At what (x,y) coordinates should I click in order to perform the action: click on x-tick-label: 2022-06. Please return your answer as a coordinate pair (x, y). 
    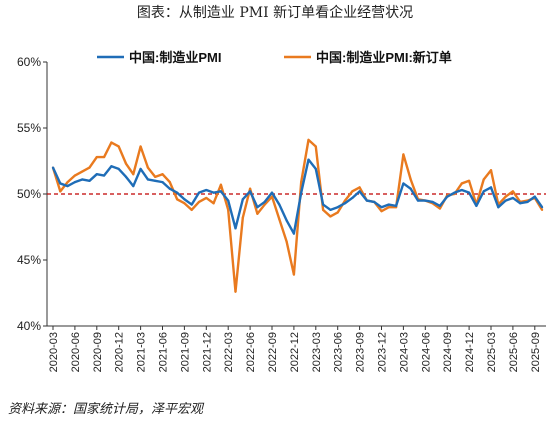
    Looking at the image, I should click on (251, 352).